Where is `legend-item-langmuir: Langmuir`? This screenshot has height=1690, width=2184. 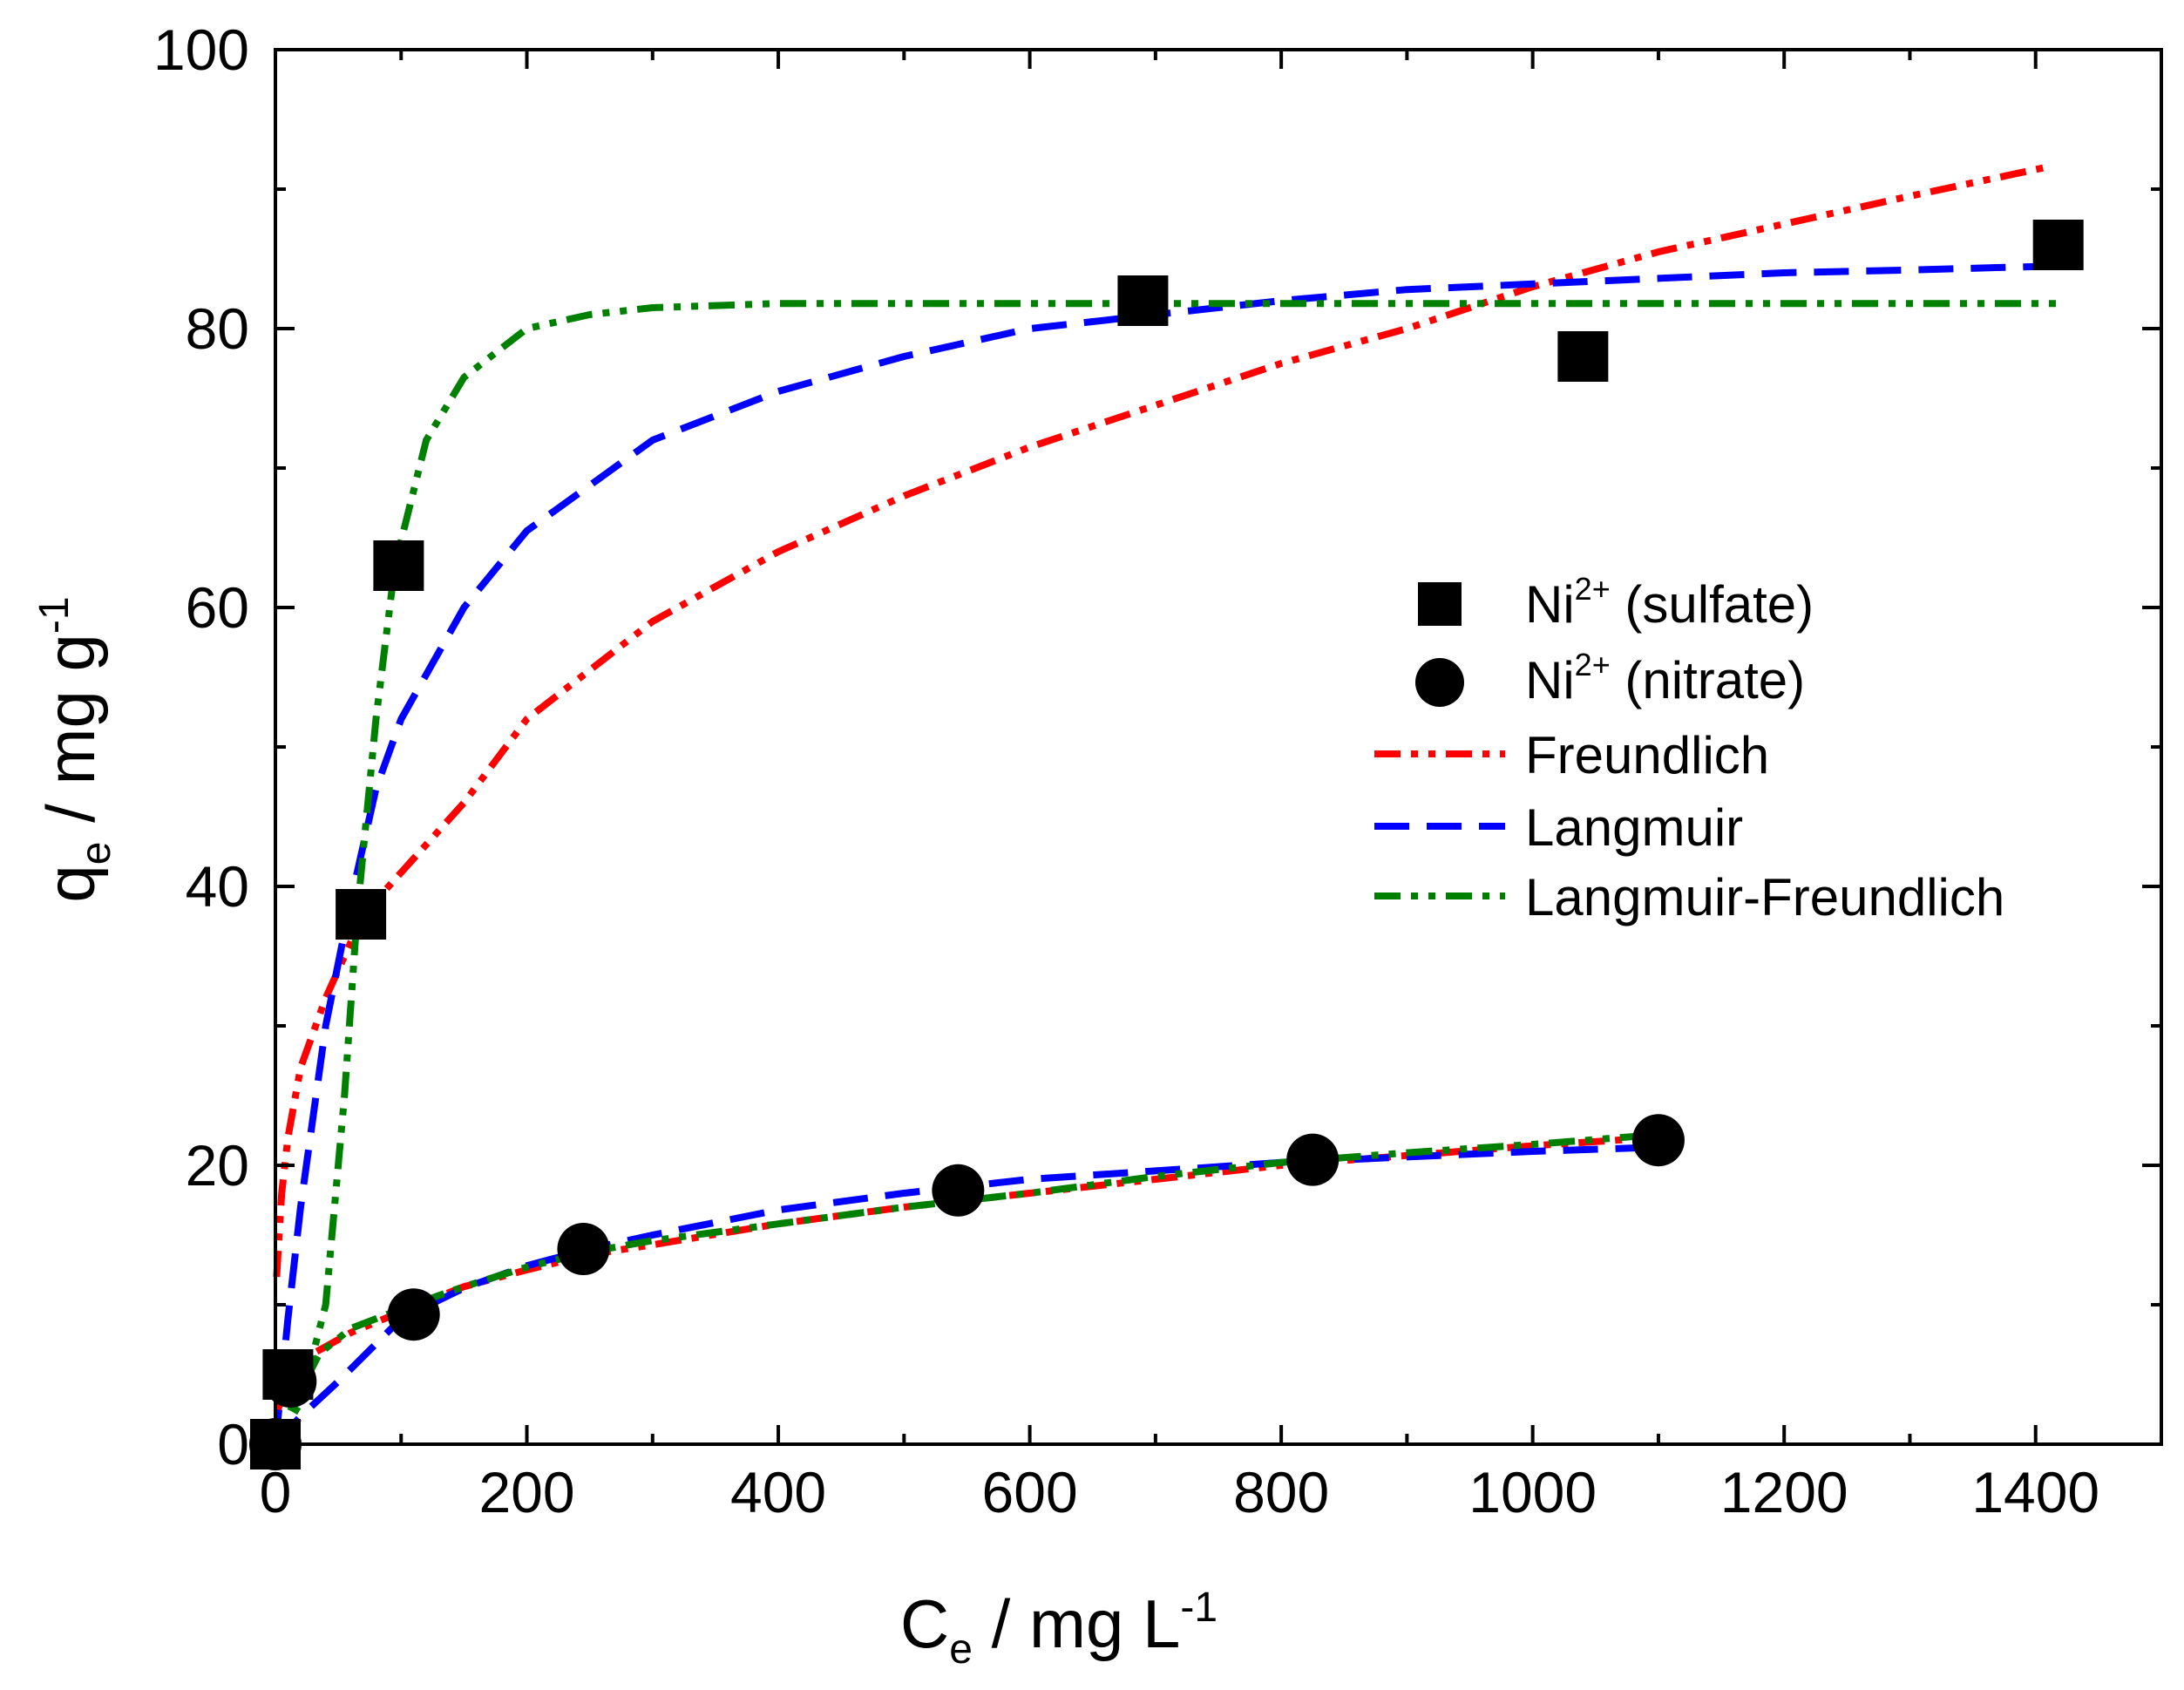 legend-item-langmuir: Langmuir is located at coordinates (1558, 828).